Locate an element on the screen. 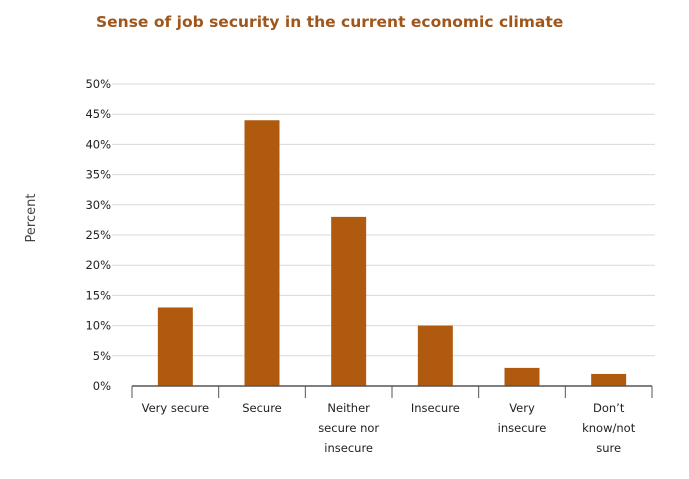  x-tick-label: Very insecure is located at coordinates (522, 418).